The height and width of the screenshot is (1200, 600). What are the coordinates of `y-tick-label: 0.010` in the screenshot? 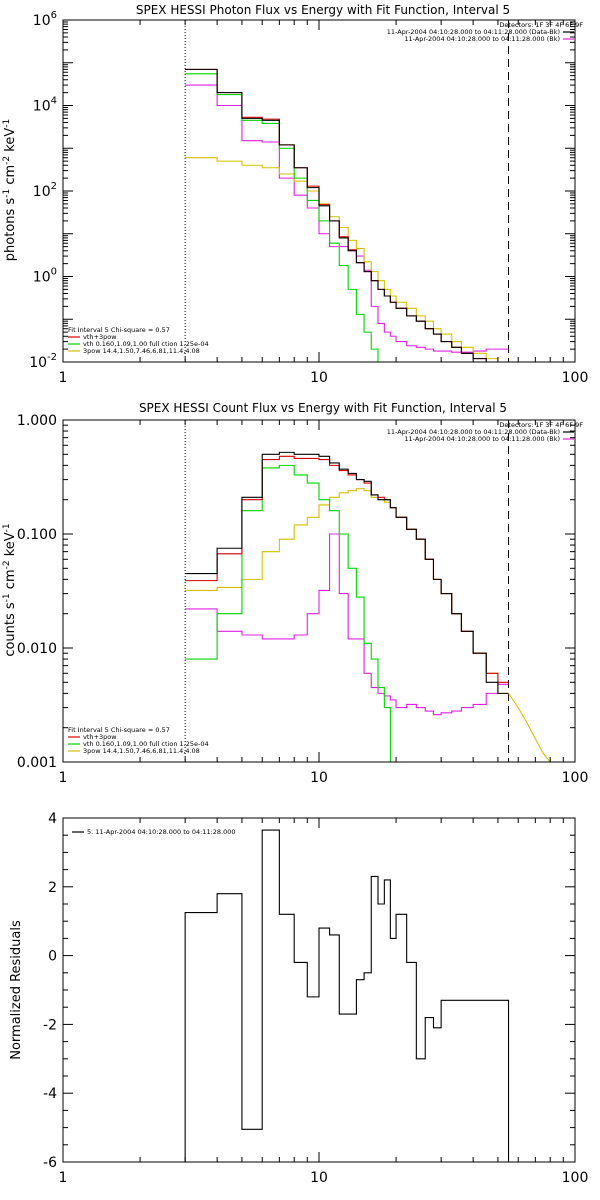 It's located at (37, 649).